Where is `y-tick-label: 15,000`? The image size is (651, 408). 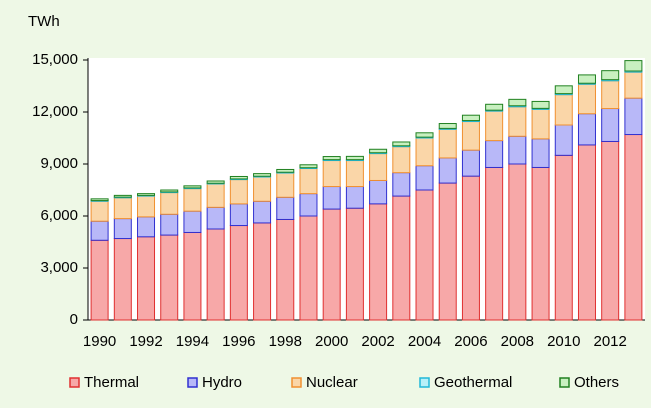
y-tick-label: 15,000 is located at coordinates (55, 59).